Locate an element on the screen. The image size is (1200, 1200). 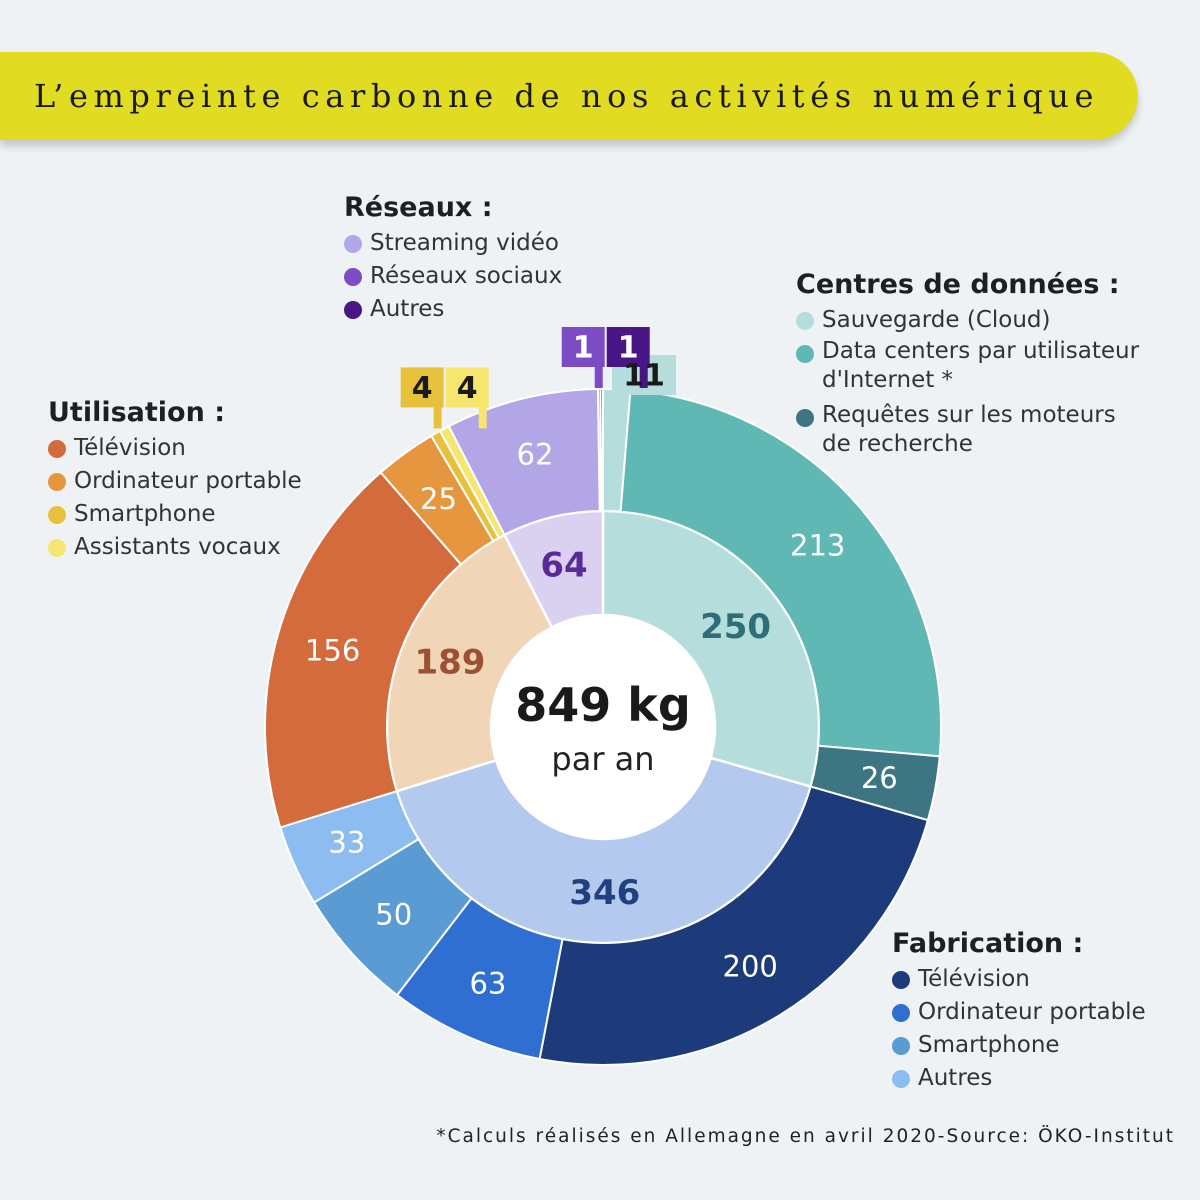
outer-value-label: 62 is located at coordinates (535, 454).